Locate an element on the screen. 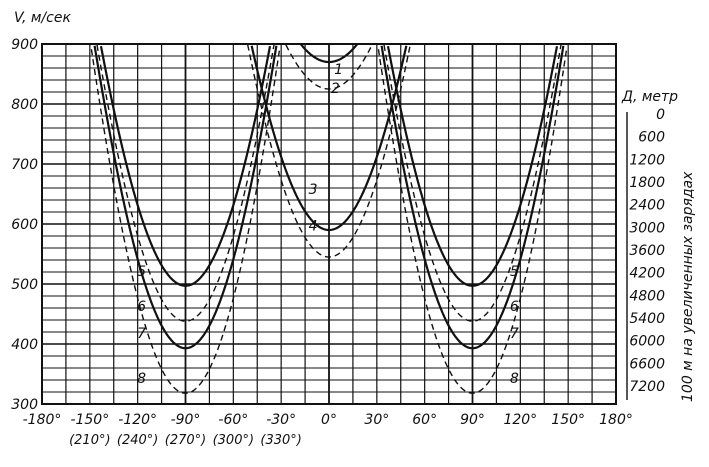  right-axis-tick-label: 600 is located at coordinates (651, 138).